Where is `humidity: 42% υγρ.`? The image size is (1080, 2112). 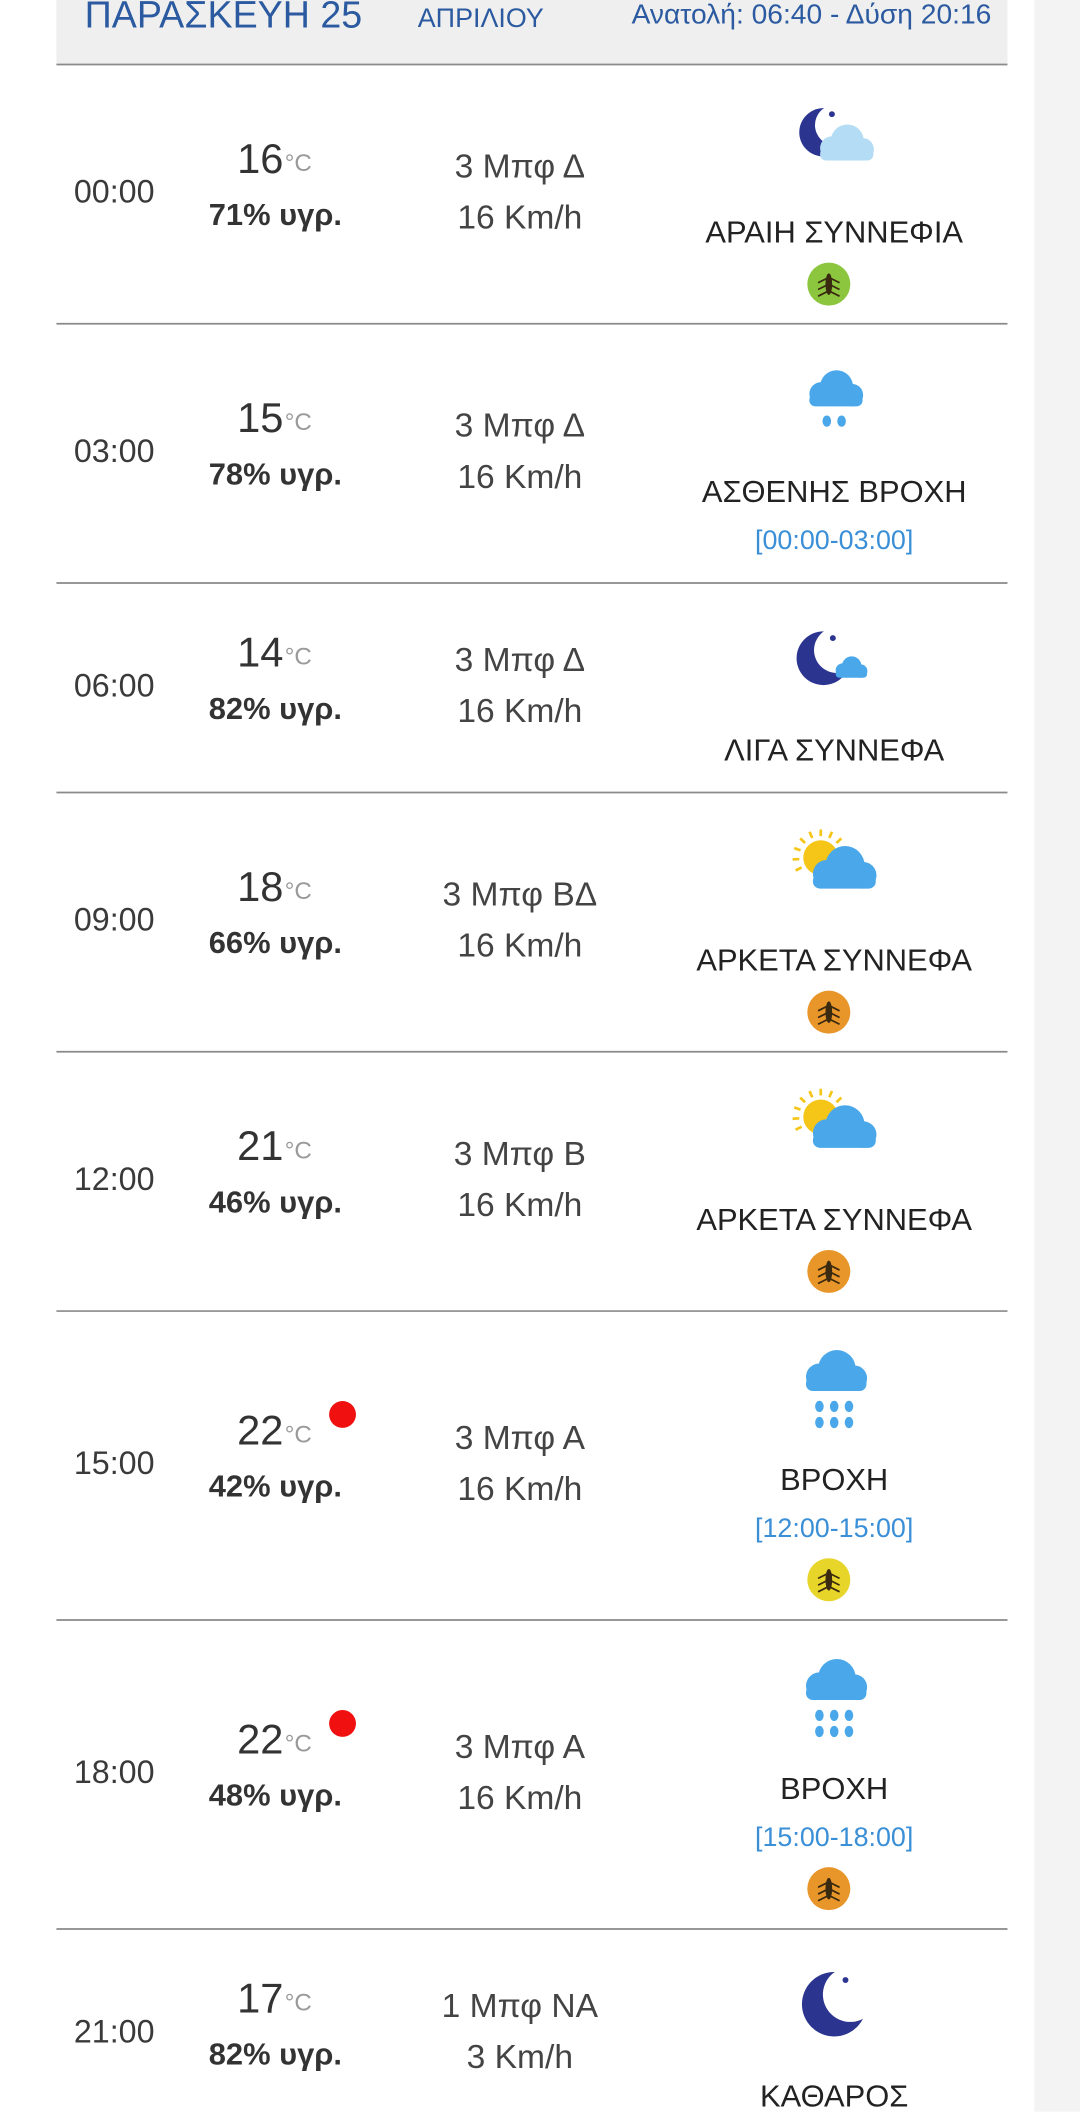 humidity: 42% υγρ. is located at coordinates (275, 1486).